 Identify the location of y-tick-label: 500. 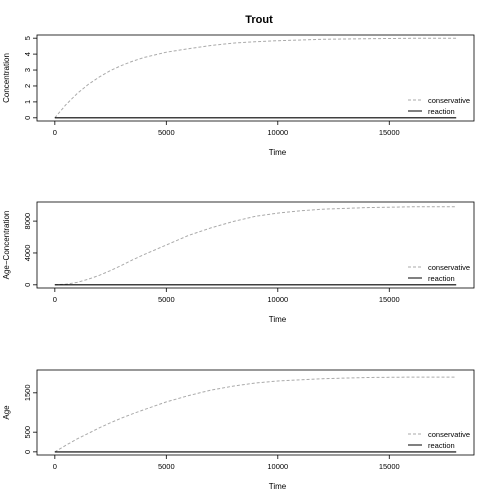
(27, 432).